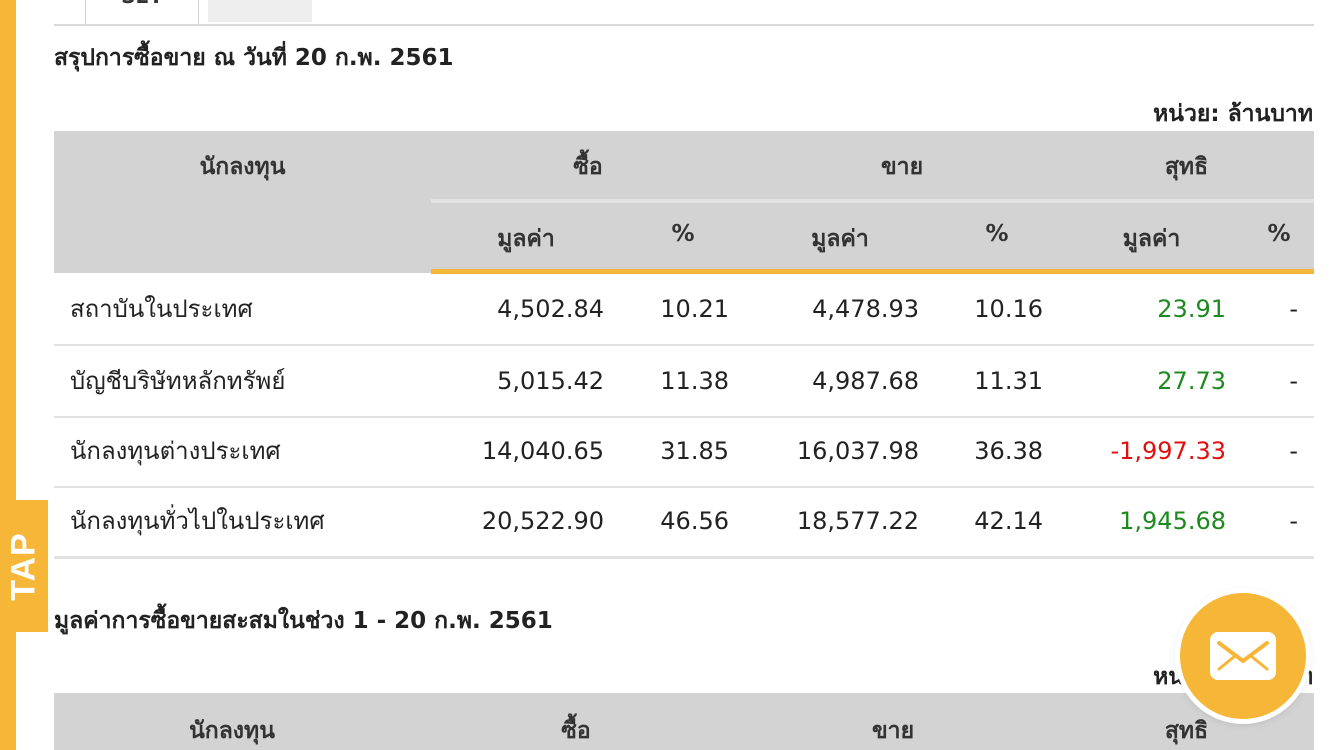 The width and height of the screenshot is (1334, 750). What do you see at coordinates (872, 271) in the screenshot?
I see `header-accent-line` at bounding box center [872, 271].